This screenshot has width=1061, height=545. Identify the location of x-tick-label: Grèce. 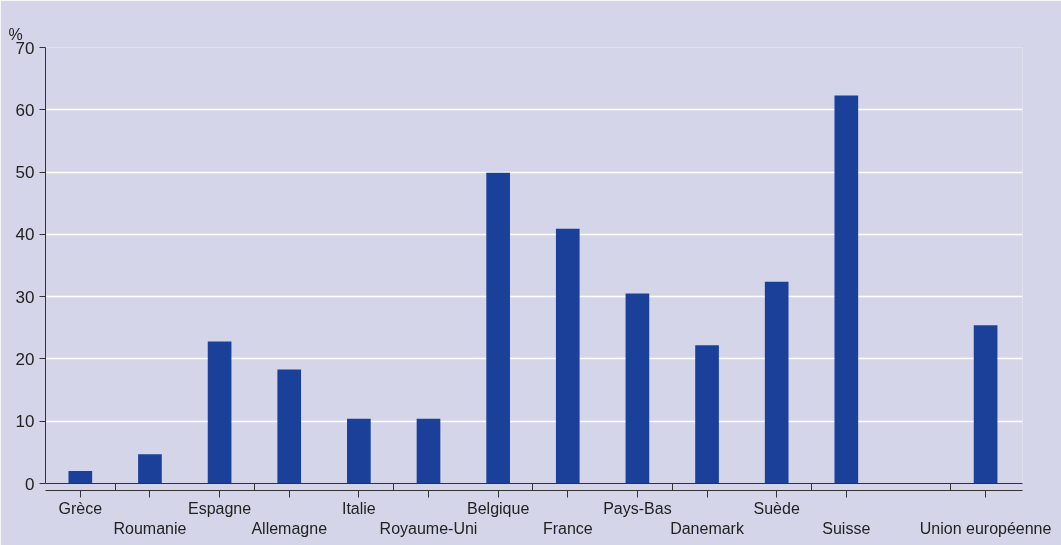
(80, 508).